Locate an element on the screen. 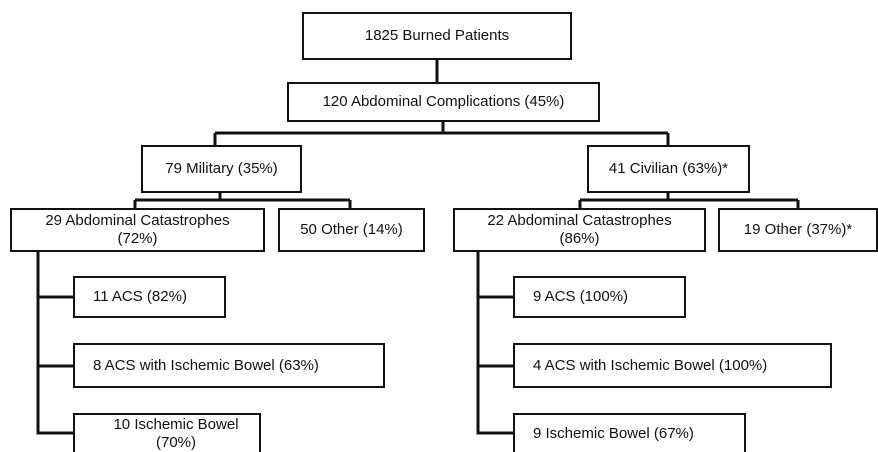 The width and height of the screenshot is (878, 452). node: 10 Ischemic Bowel (70%) is located at coordinates (167, 432).